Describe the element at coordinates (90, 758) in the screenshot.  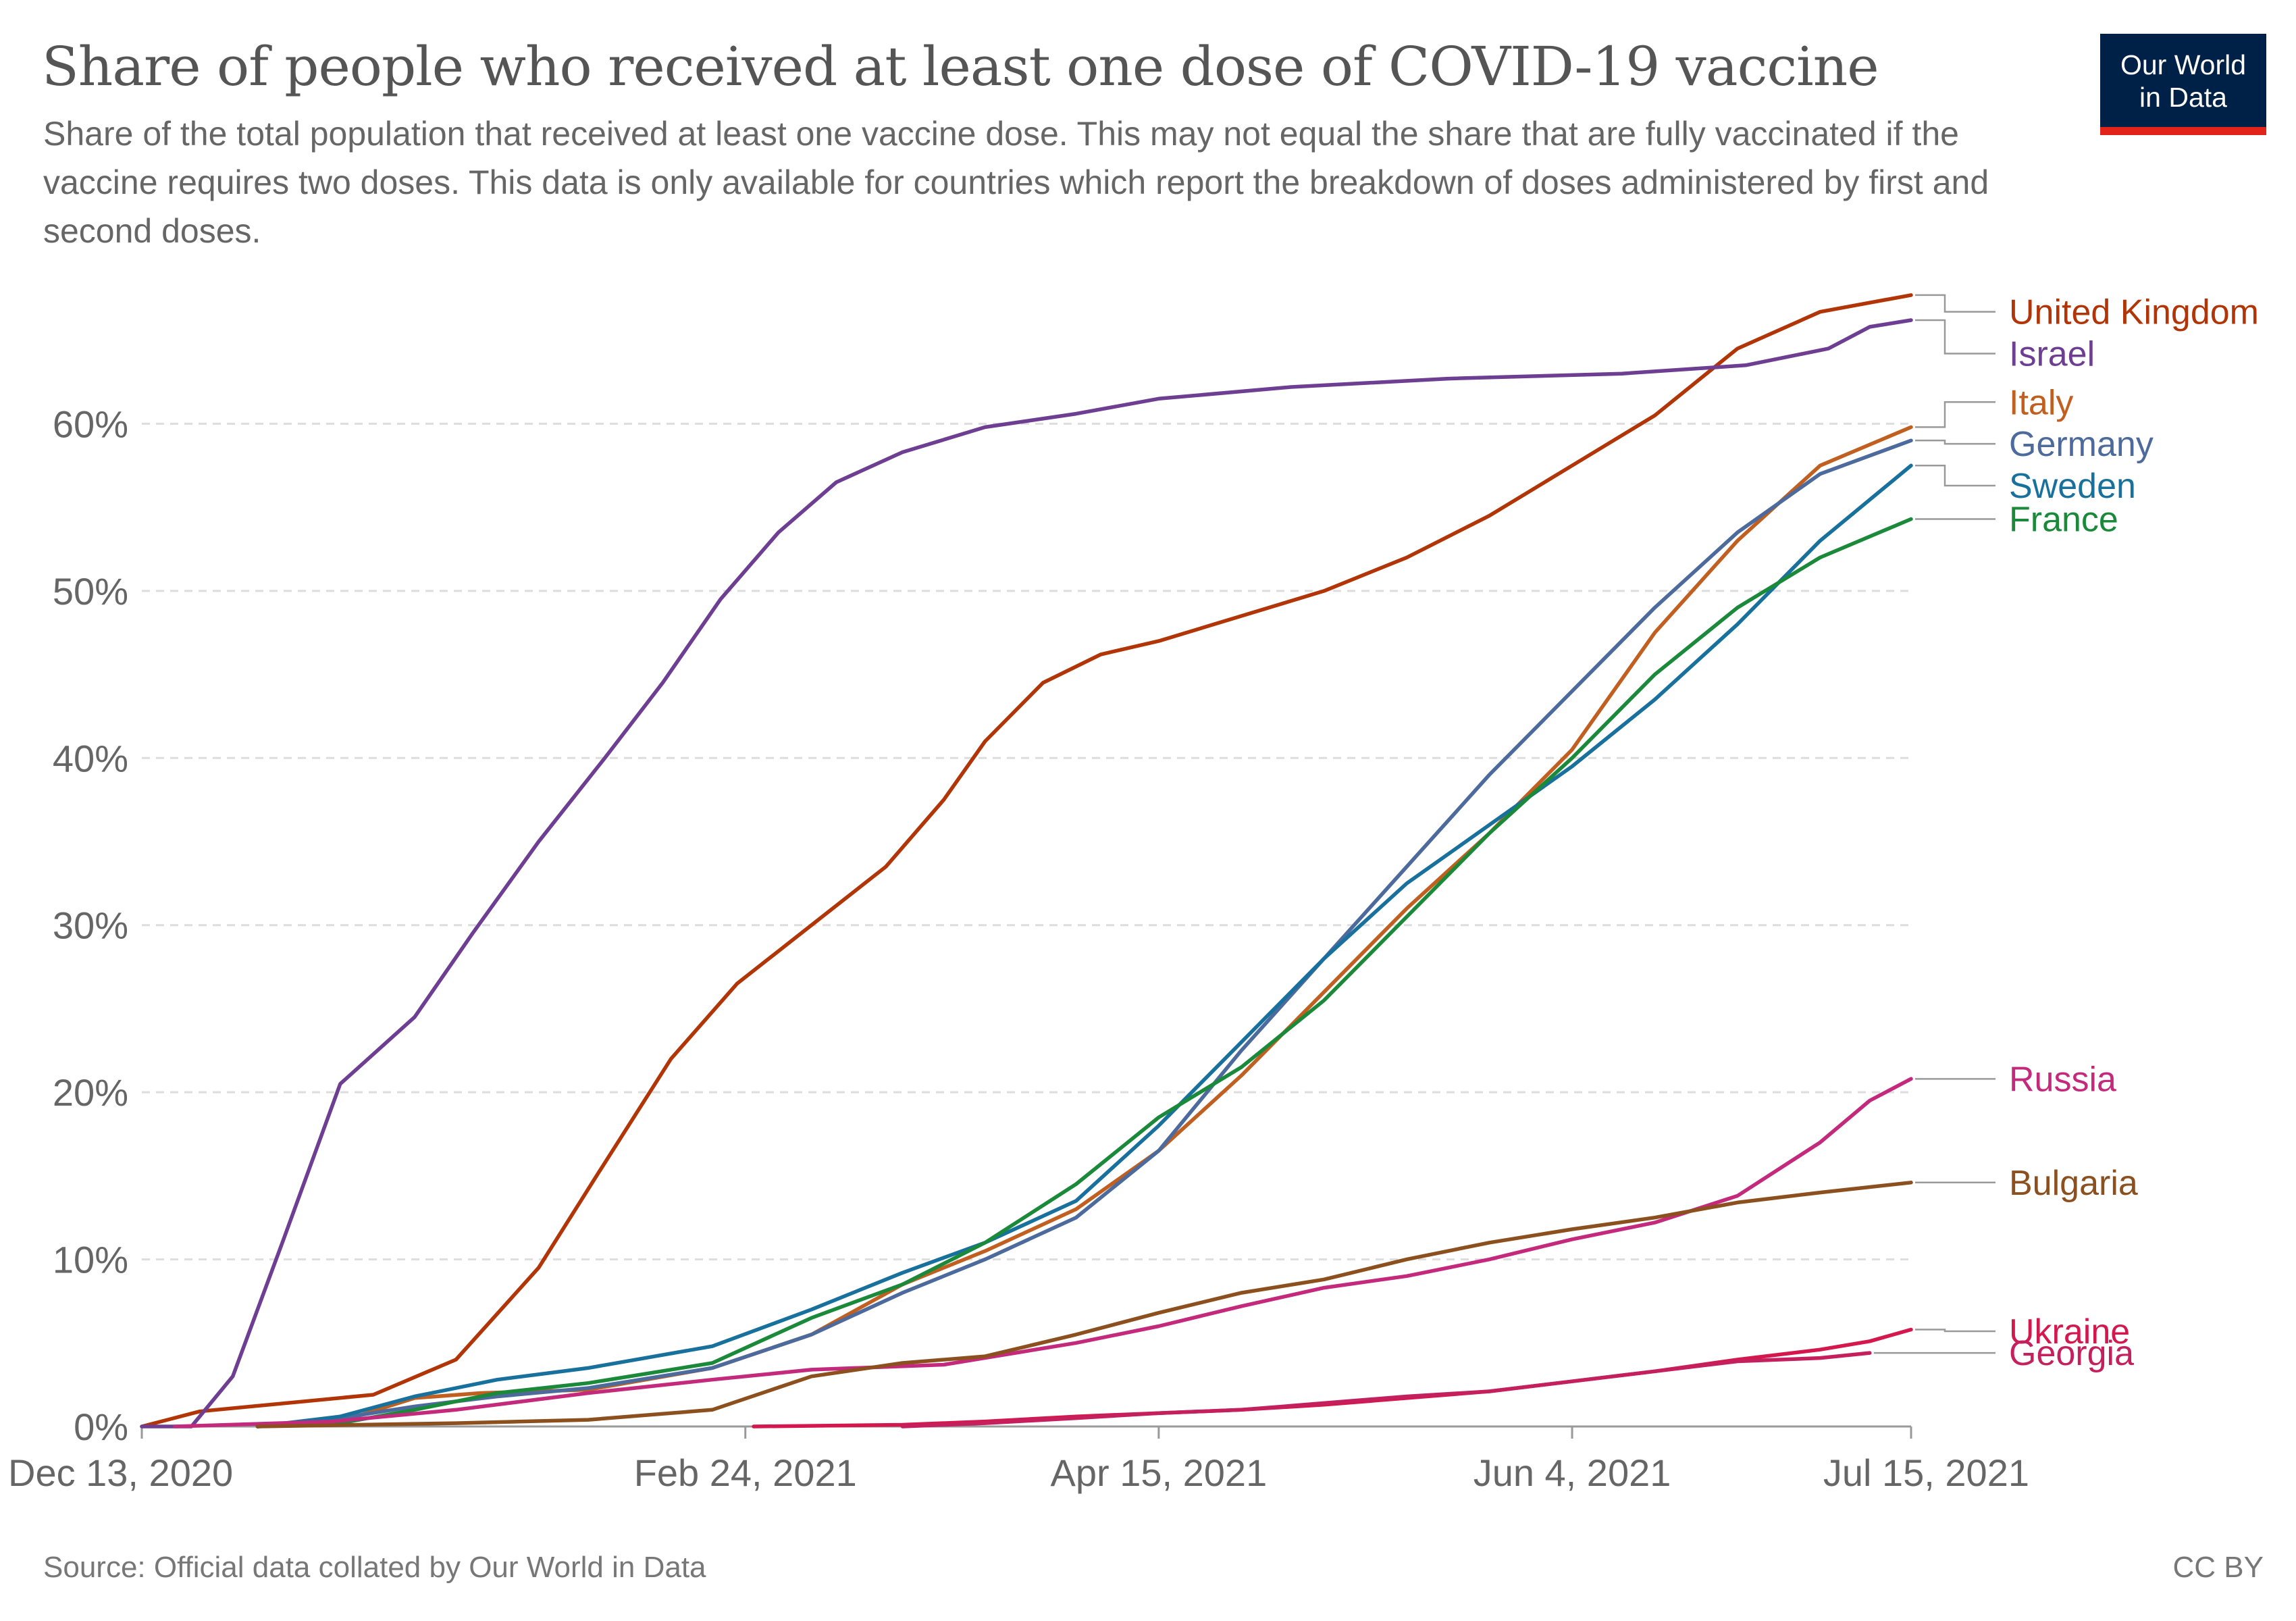
I see `y-tick-label: 40%` at that location.